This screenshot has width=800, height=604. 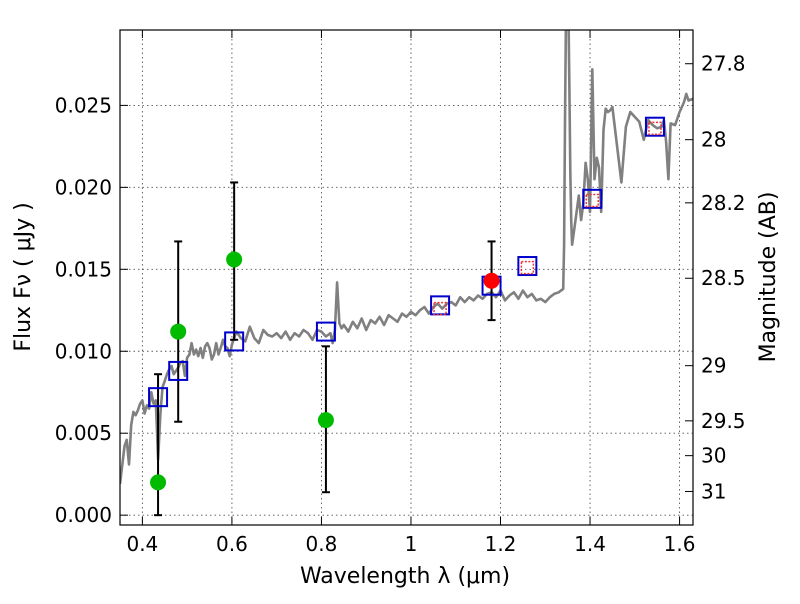 I want to click on x-tick-label: 1.6, so click(x=680, y=544).